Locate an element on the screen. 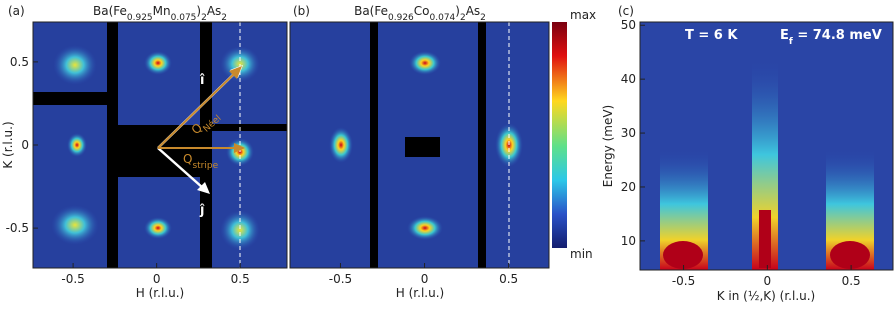 This screenshot has width=896, height=316. panel-title: Ba(Fe0.925Mn0.075)2As2 is located at coordinates (160, 13).